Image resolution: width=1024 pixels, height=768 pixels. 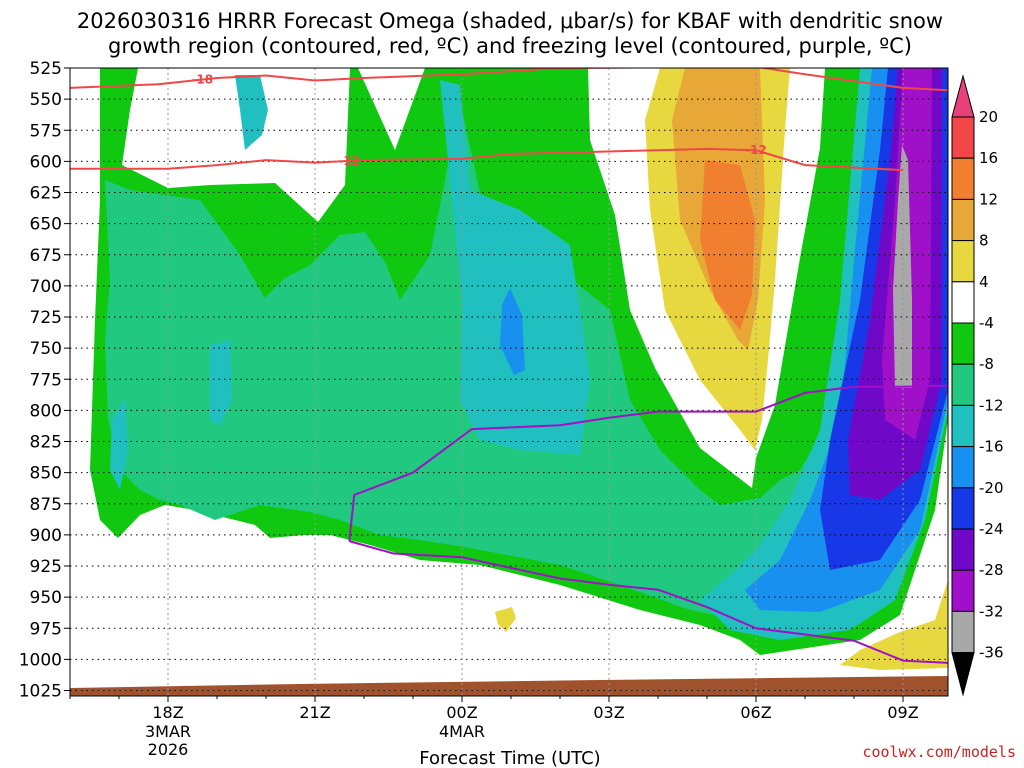 I want to click on y-tick-label: 775, so click(x=46, y=380).